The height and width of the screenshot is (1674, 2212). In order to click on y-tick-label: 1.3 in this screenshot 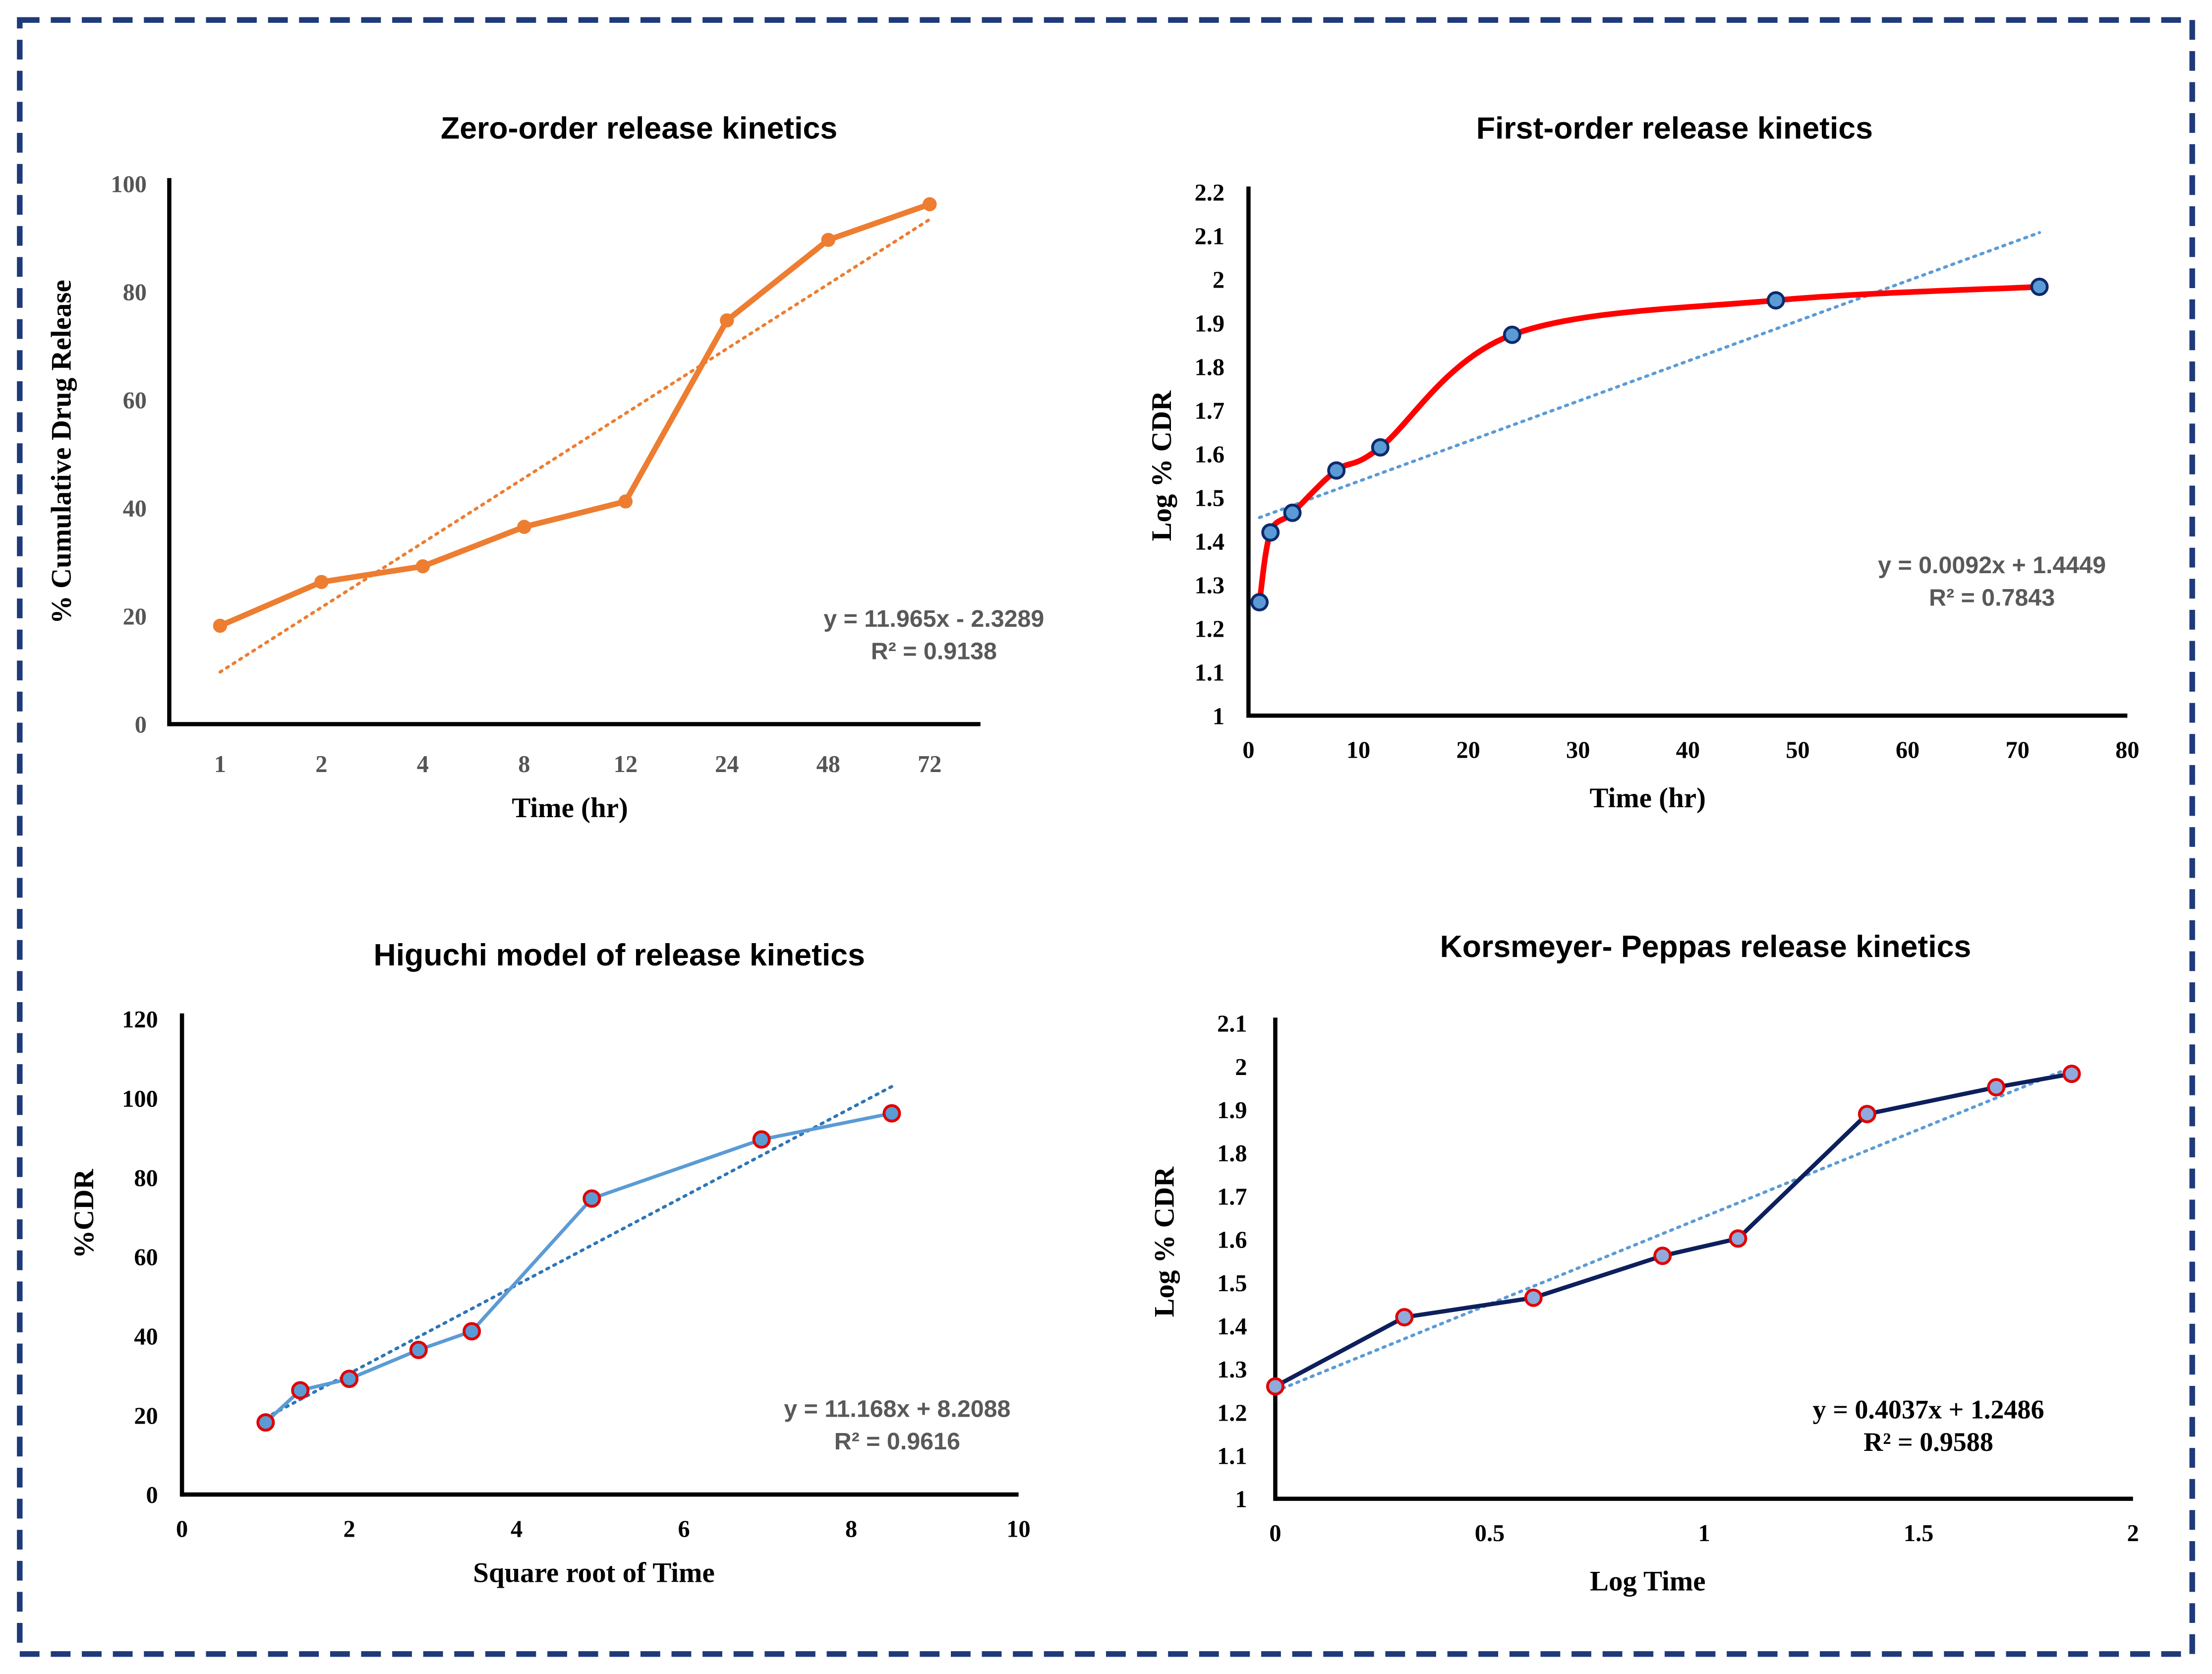, I will do `click(1232, 1370)`.